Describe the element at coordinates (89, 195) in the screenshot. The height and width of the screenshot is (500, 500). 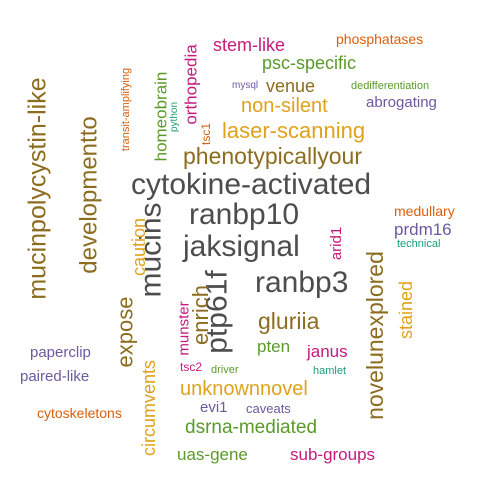
I see `word-developmentto: developmentto` at that location.